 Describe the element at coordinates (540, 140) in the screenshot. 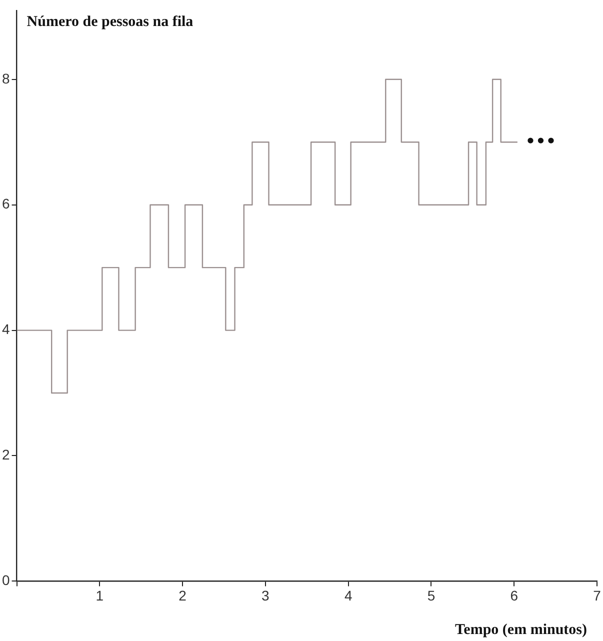

I see `annotation: •••` at that location.